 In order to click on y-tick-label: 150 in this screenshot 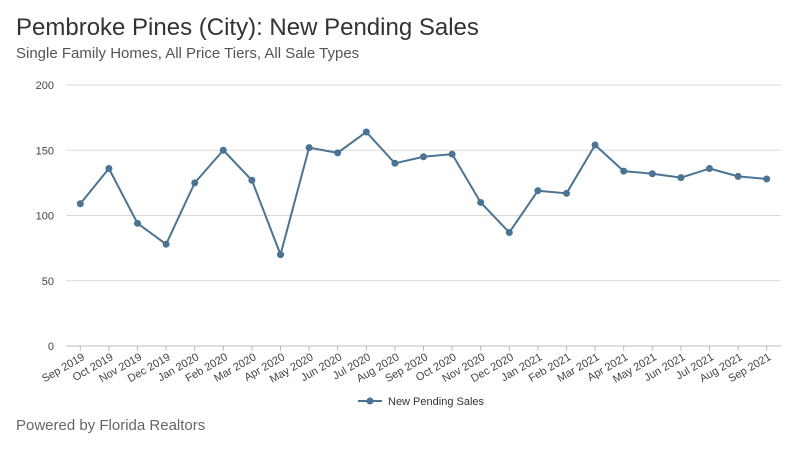, I will do `click(45, 151)`.